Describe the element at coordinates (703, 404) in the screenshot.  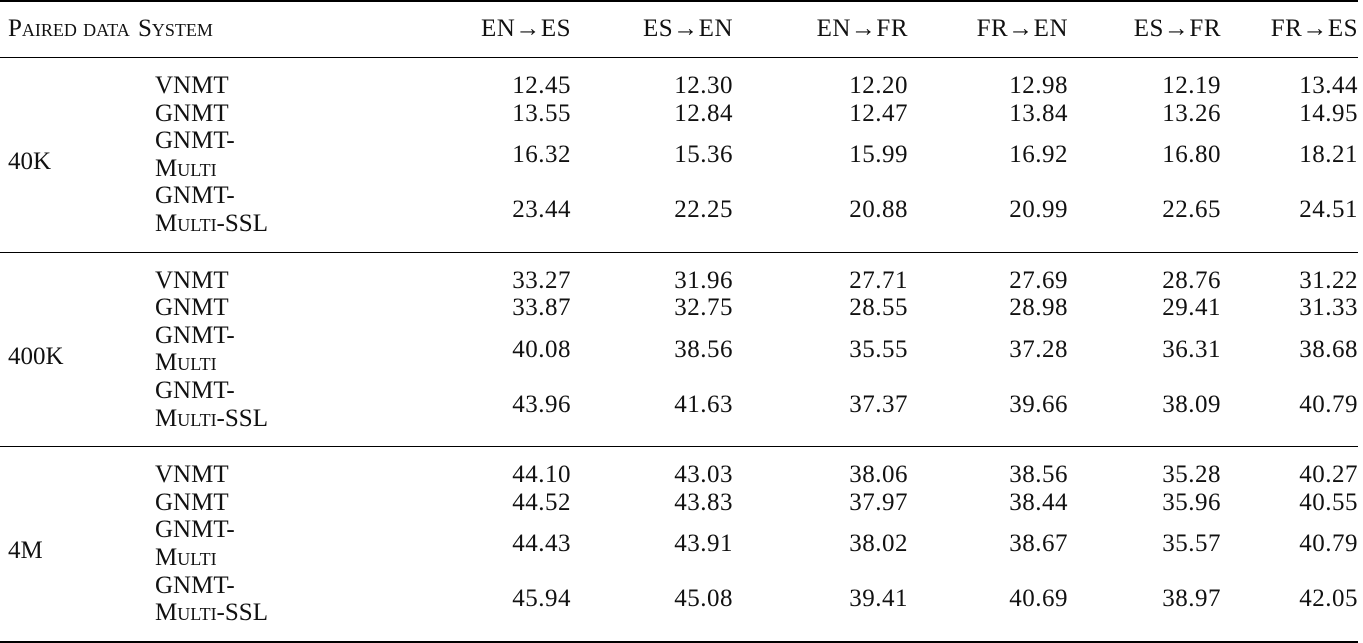
I see `score-cell: 41.63` at that location.